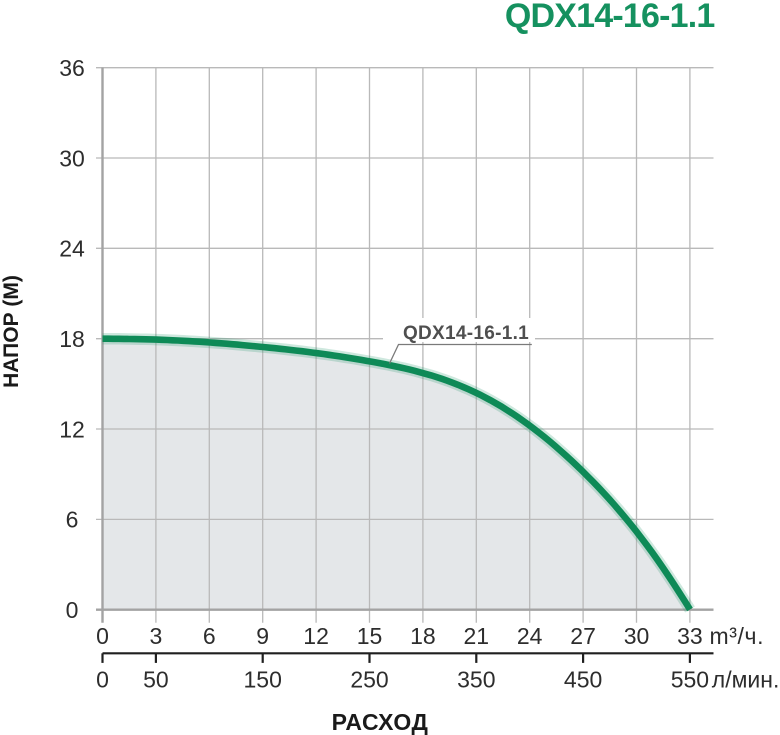  What do you see at coordinates (380, 722) in the screenshot?
I see `svg-text: РАСХОД` at bounding box center [380, 722].